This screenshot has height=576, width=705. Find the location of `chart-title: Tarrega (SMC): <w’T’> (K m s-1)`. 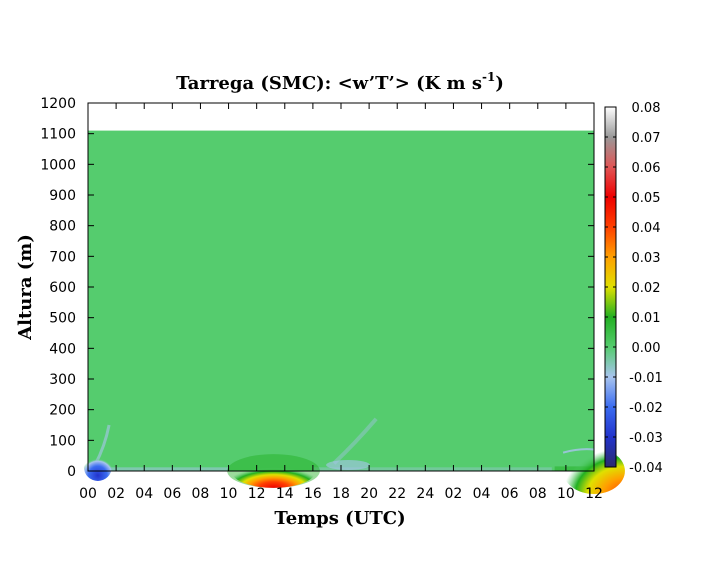

chart-title: Tarrega (SMC): <w’T’> (K m s-1) is located at coordinates (340, 82).